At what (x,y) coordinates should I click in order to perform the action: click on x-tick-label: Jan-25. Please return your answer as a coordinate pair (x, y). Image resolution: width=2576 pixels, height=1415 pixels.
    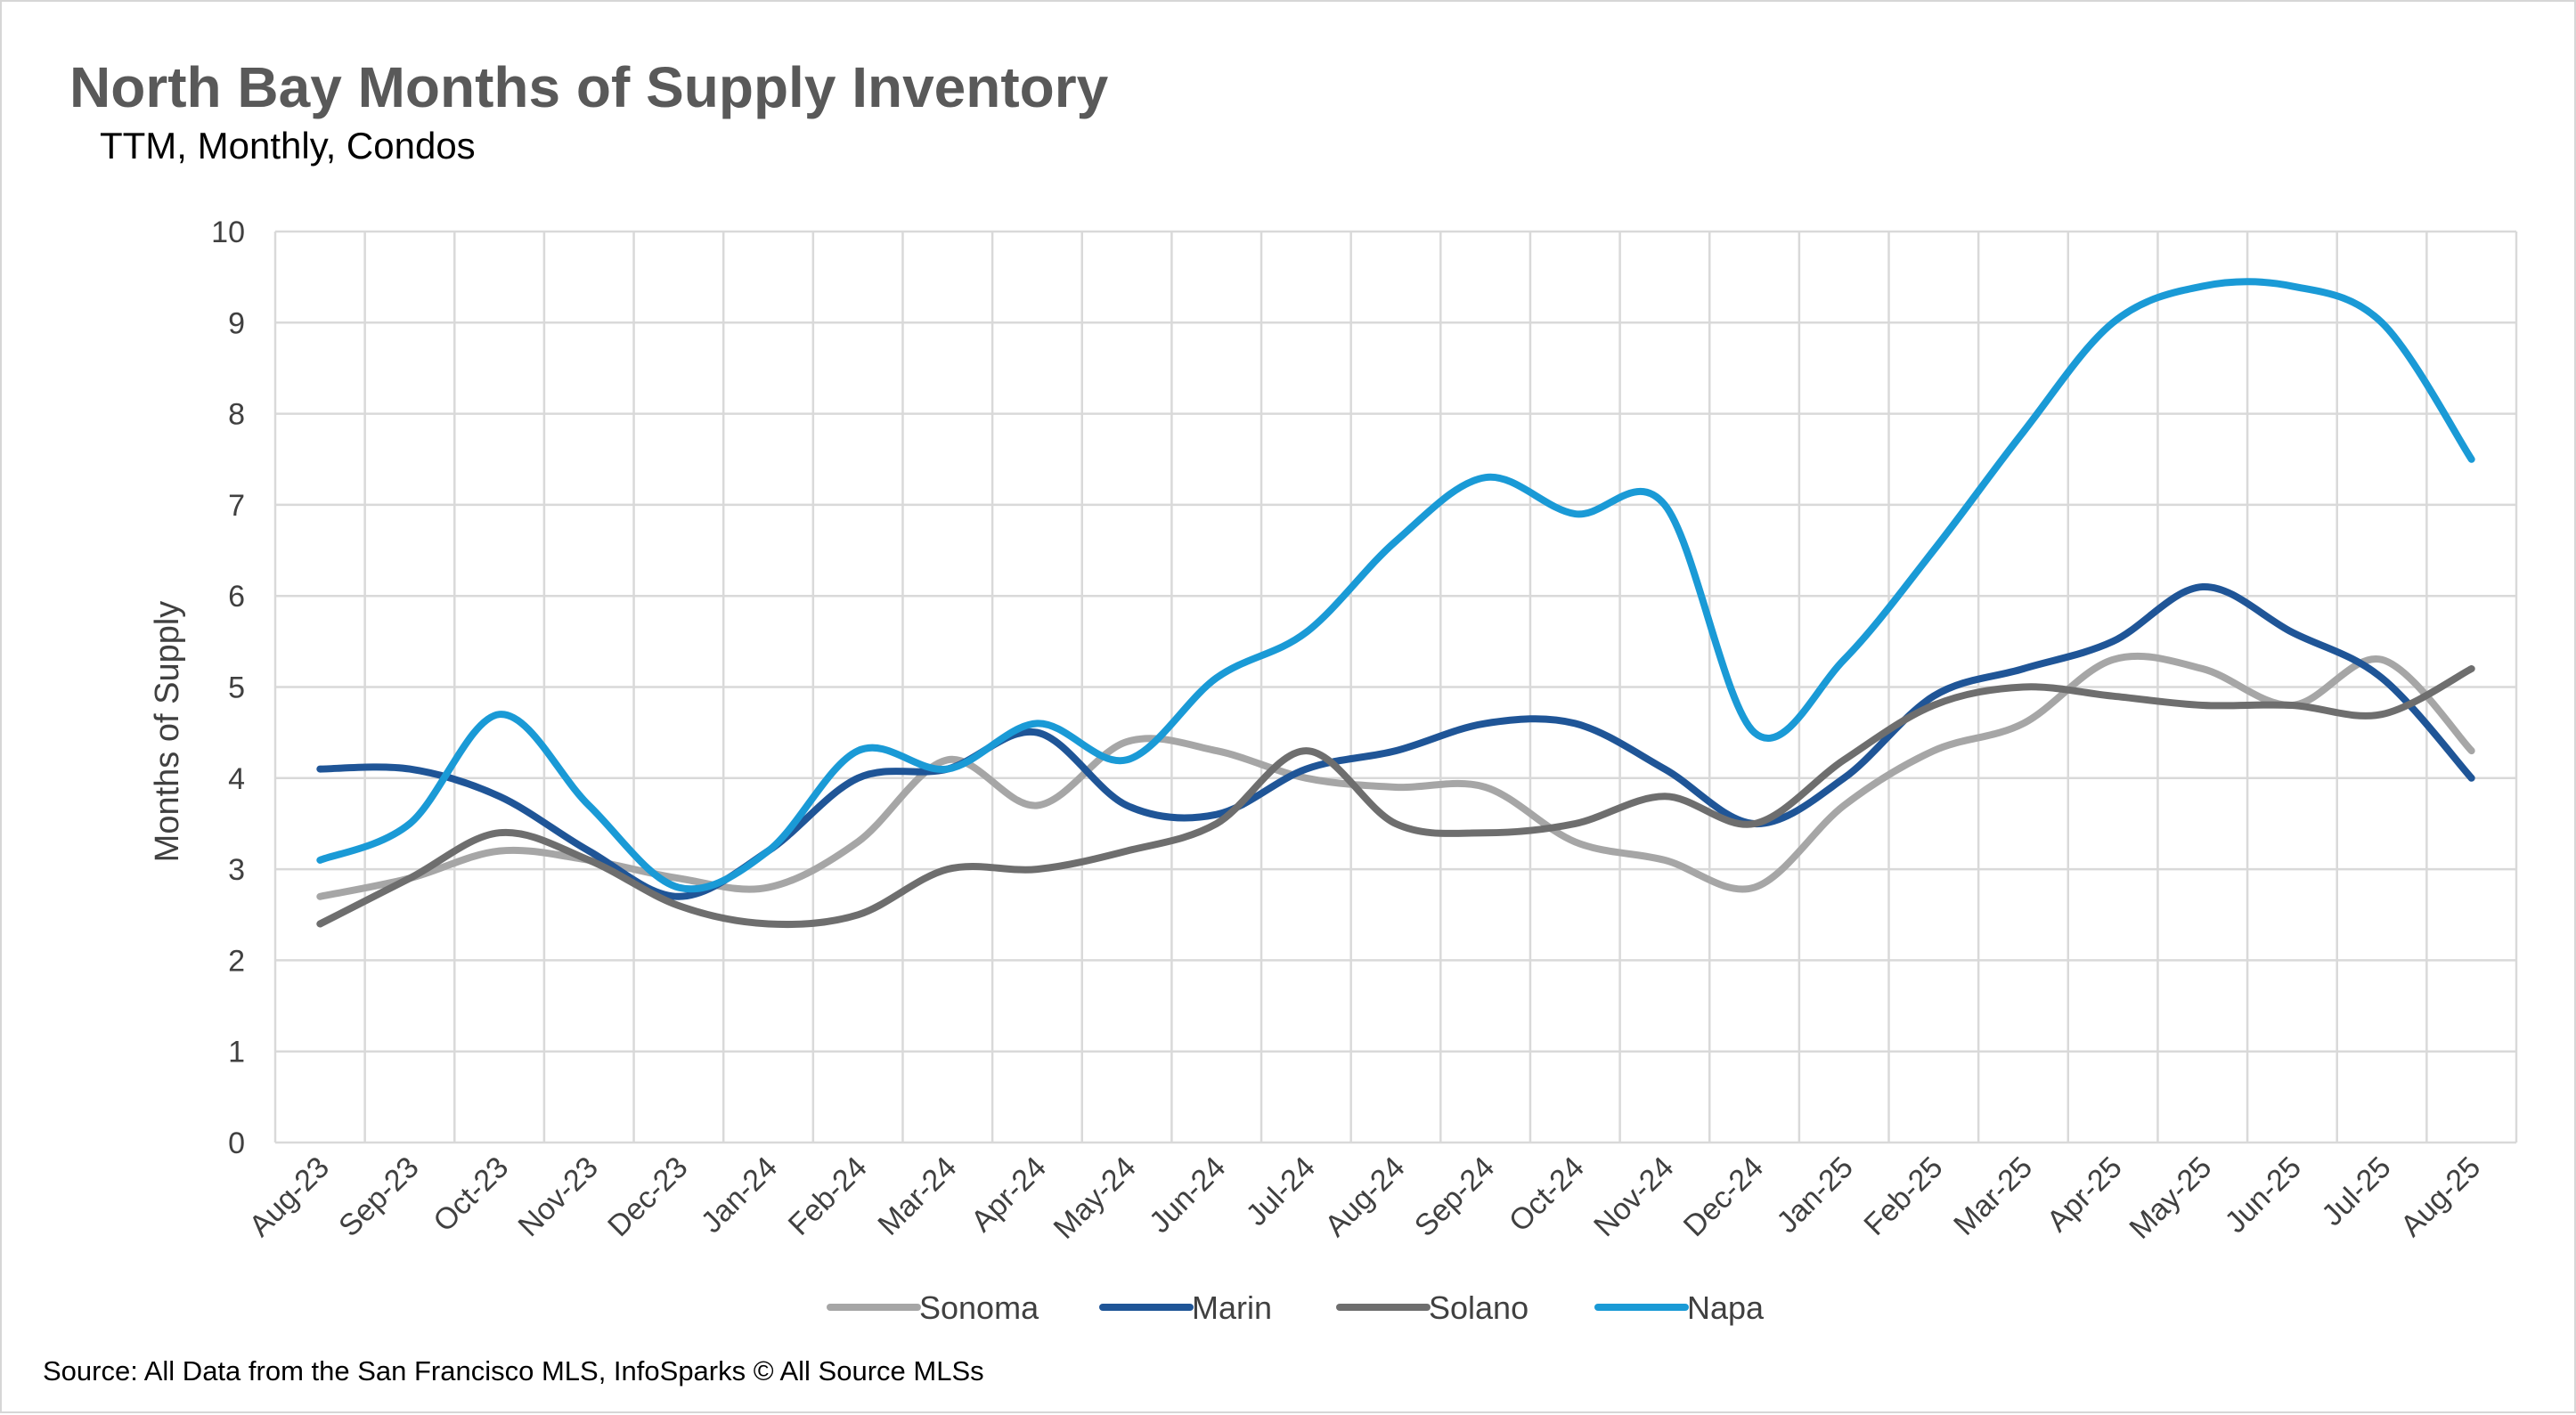
    Looking at the image, I should click on (1814, 1195).